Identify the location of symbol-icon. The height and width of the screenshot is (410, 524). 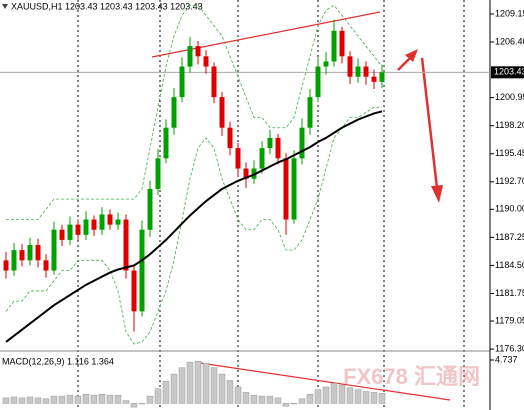
(5, 6).